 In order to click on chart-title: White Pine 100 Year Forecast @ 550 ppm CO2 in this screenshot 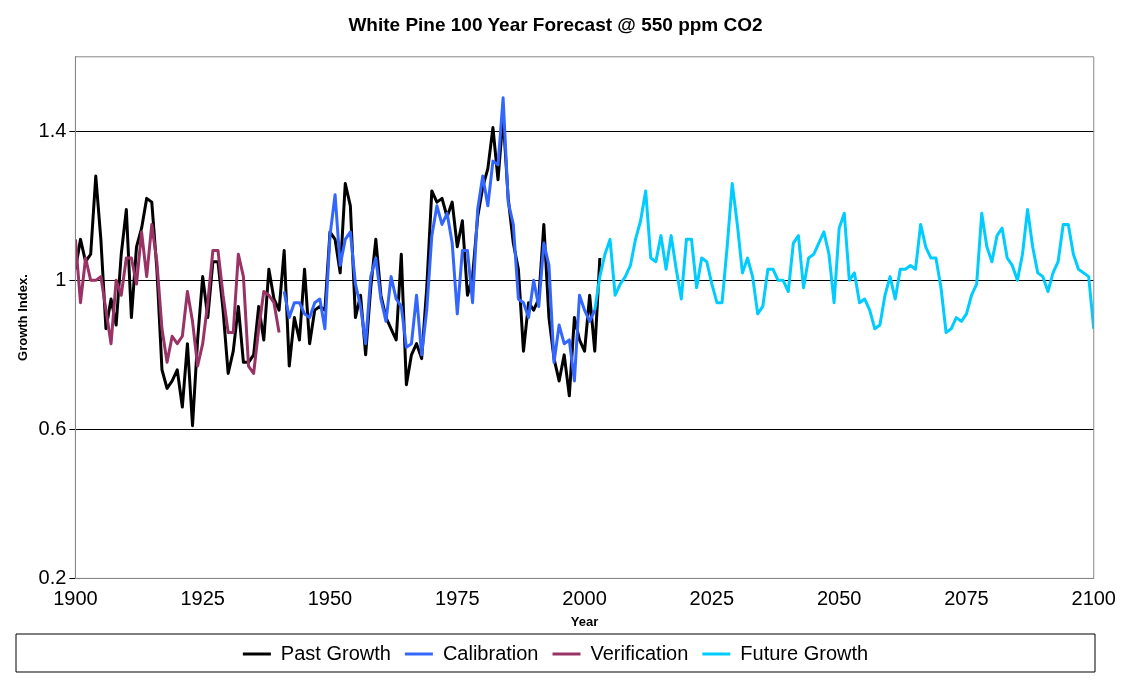, I will do `click(555, 24)`.